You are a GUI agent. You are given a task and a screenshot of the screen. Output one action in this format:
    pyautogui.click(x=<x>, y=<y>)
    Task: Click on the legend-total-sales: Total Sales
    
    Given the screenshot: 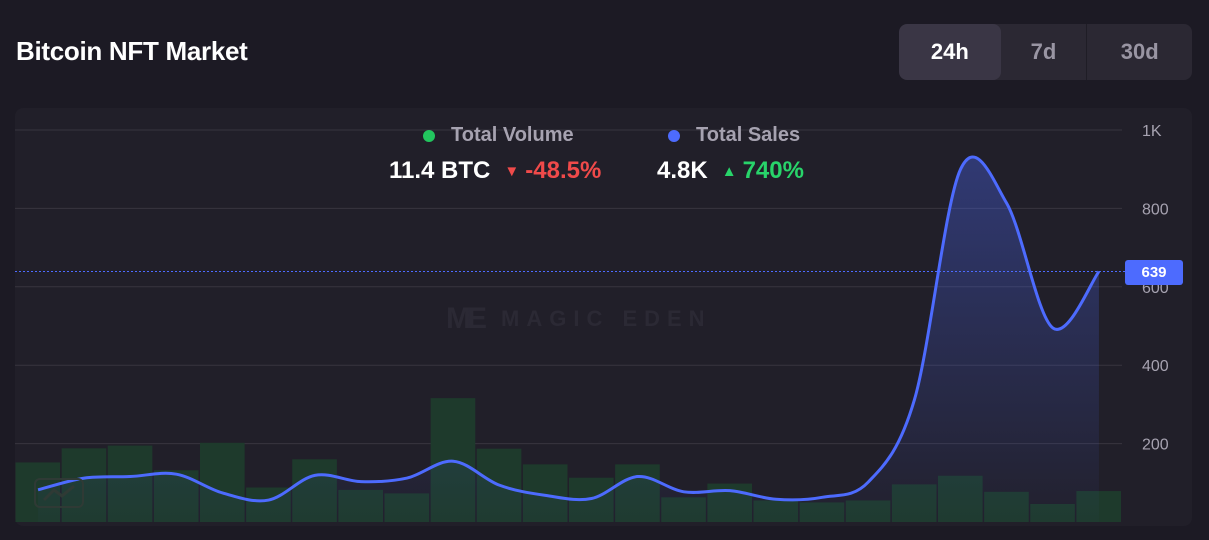 What is the action you would take?
    pyautogui.click(x=734, y=135)
    